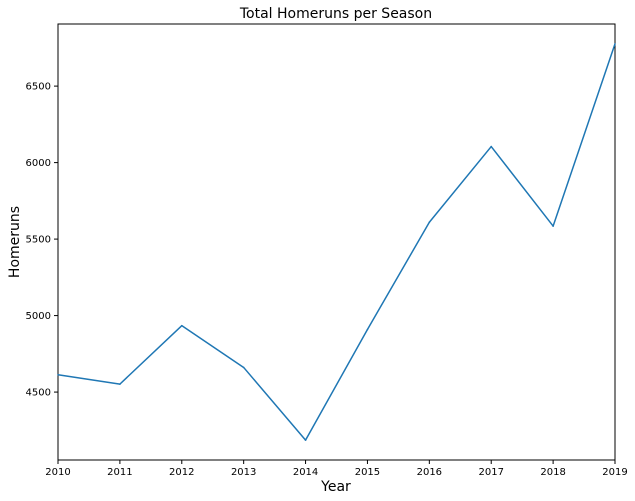 The image size is (635, 501). I want to click on x-tick-label: 2016, so click(429, 472).